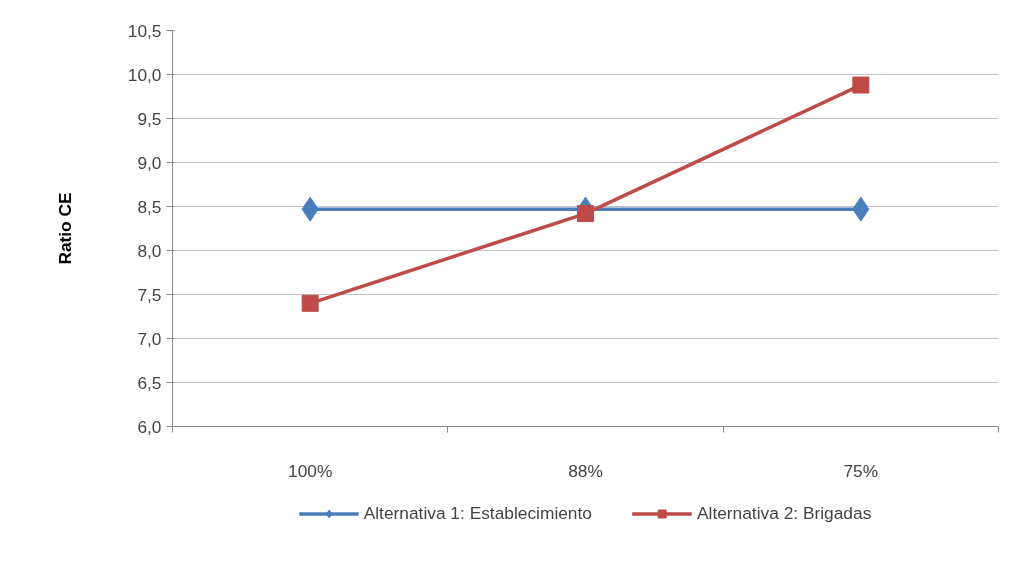 This screenshot has width=1021, height=578. Describe the element at coordinates (64, 228) in the screenshot. I see `y-axis-title: Ratio CE` at that location.